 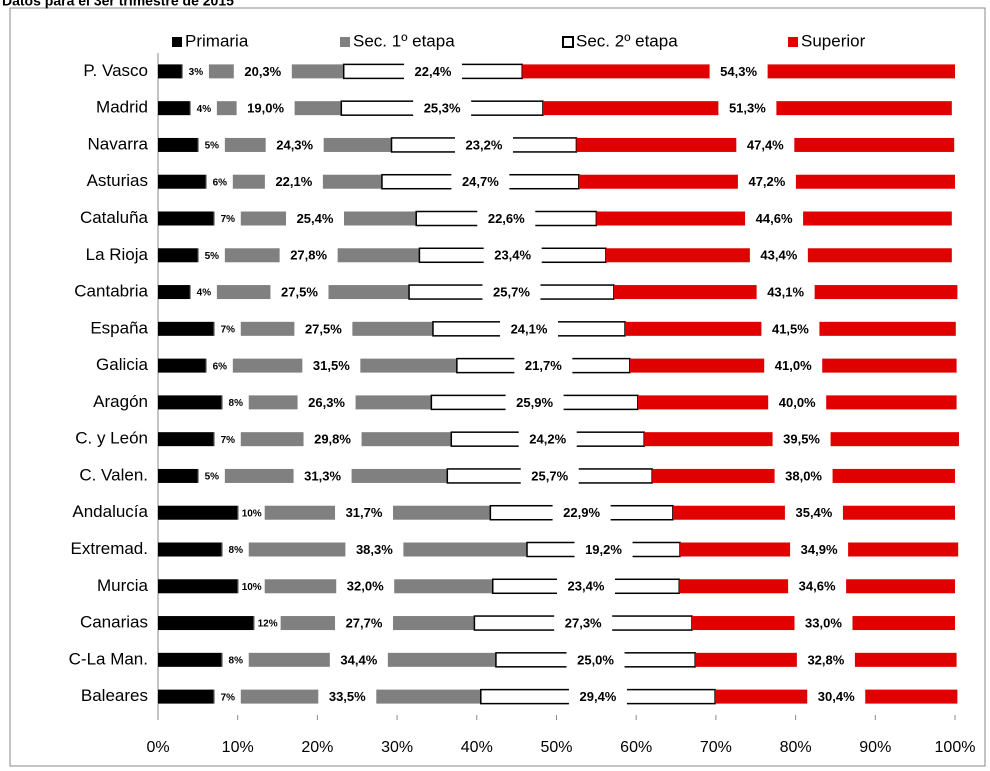 What do you see at coordinates (774, 218) in the screenshot?
I see `data-label: 44,6%` at bounding box center [774, 218].